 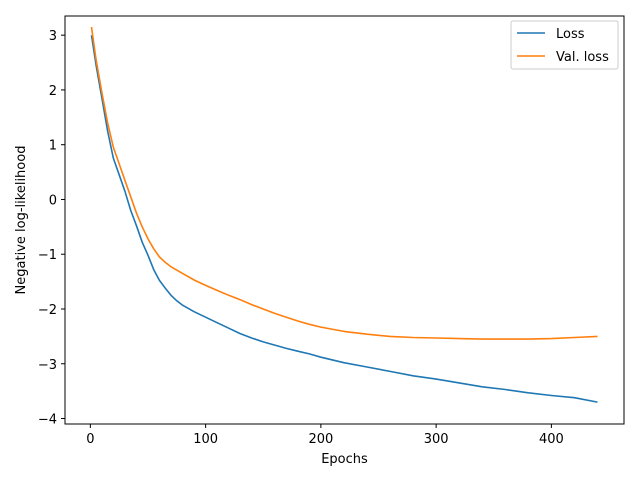 What do you see at coordinates (47, 255) in the screenshot?
I see `y-tick-label: −1` at bounding box center [47, 255].